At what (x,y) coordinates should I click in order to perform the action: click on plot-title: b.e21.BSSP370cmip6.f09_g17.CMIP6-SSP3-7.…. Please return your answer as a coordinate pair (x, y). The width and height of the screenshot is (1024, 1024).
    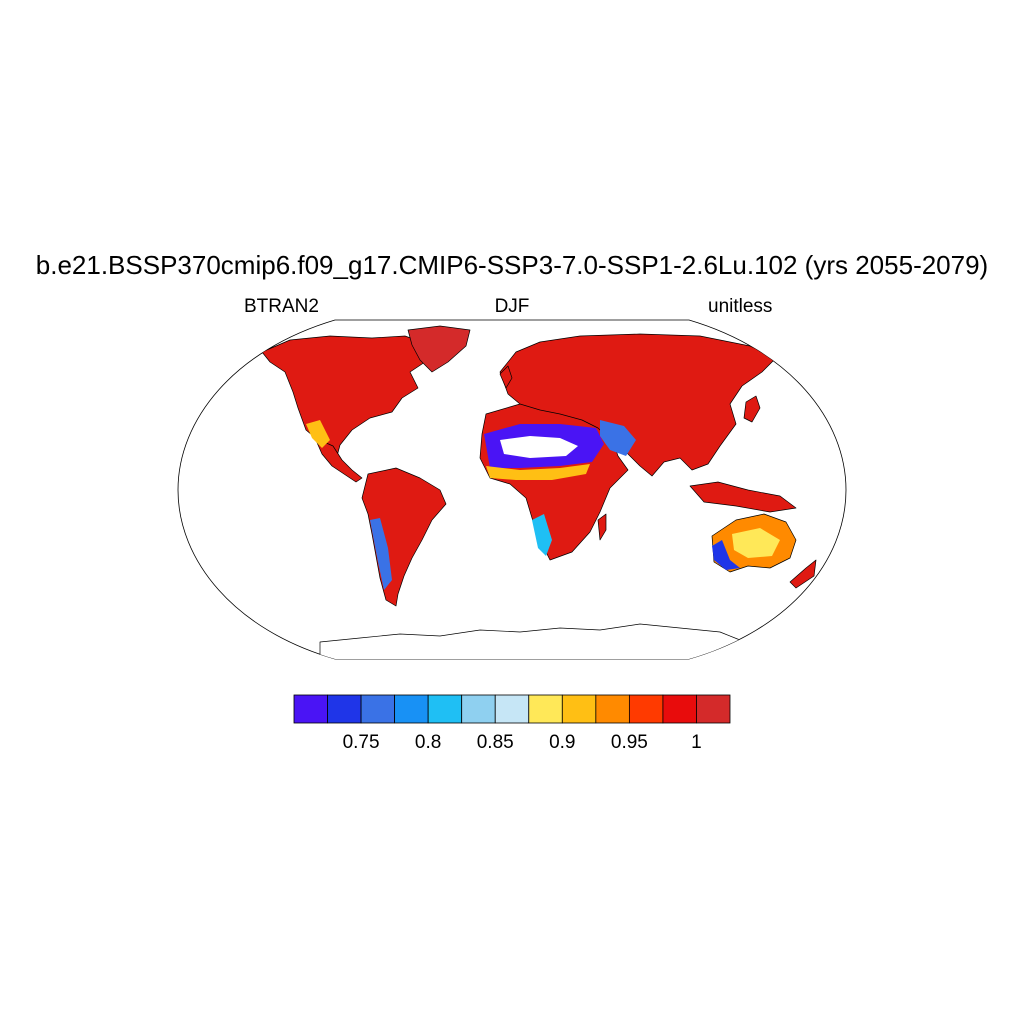
    Looking at the image, I should click on (512, 265).